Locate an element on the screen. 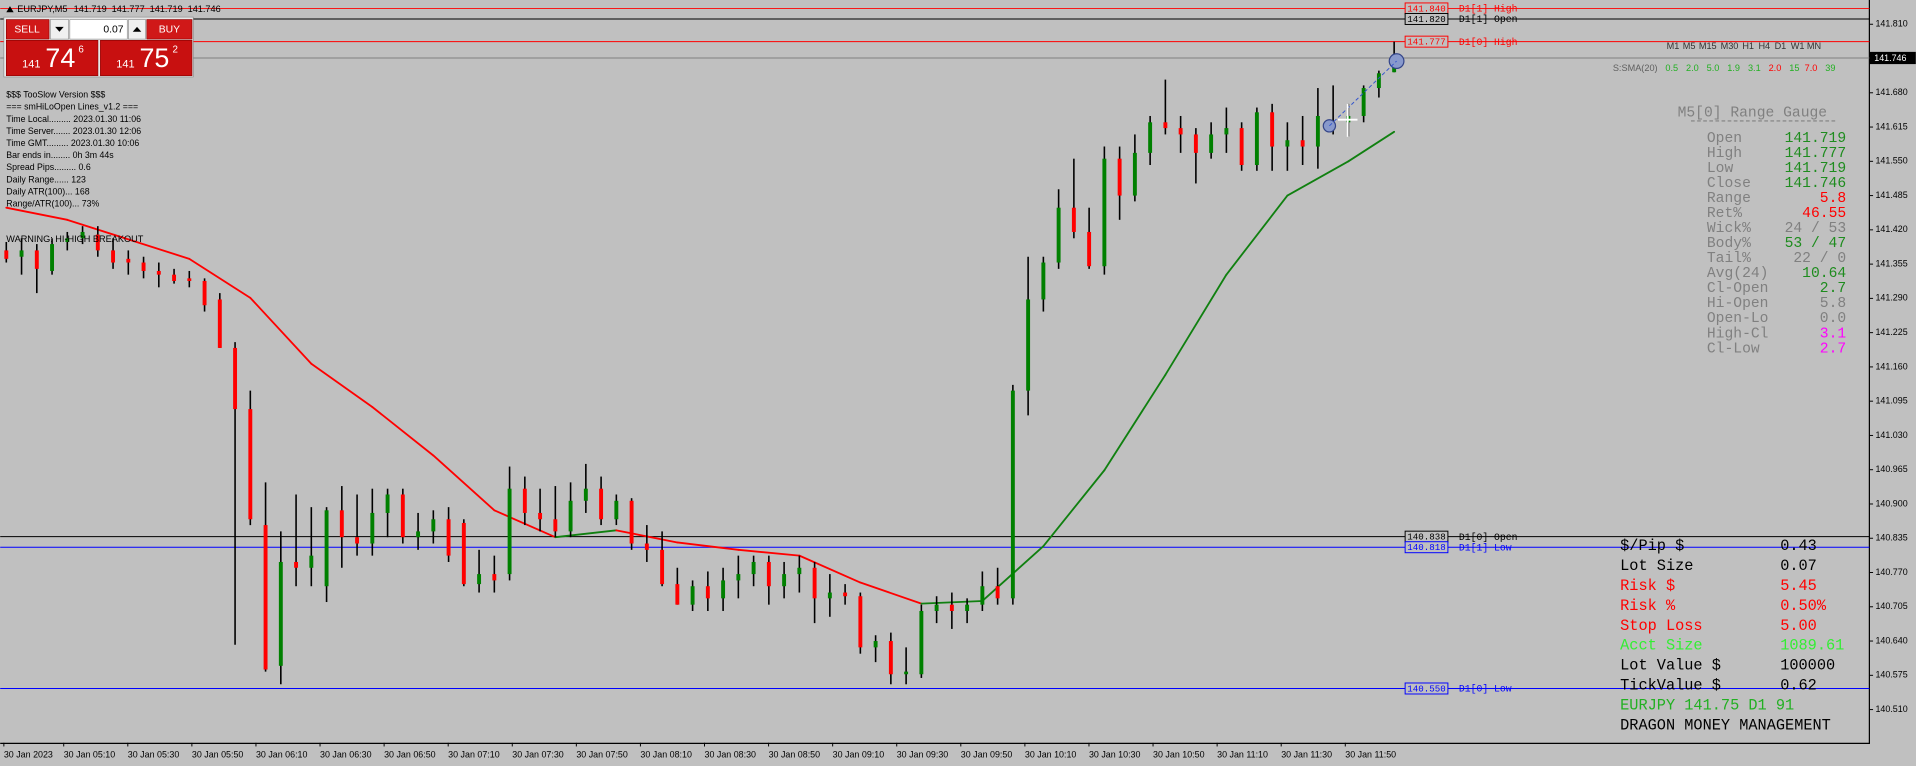  lot-value: 0.07 is located at coordinates (113, 30).